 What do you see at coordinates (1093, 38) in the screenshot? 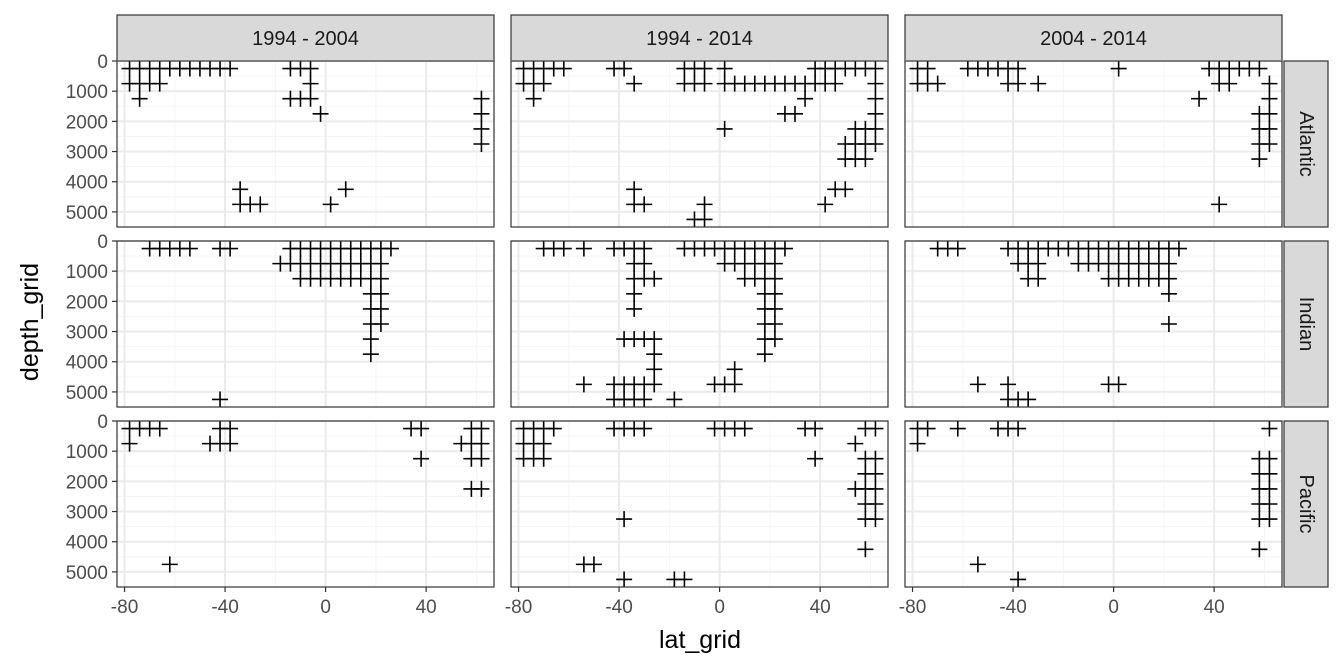
I see `facet-strip-top` at bounding box center [1093, 38].